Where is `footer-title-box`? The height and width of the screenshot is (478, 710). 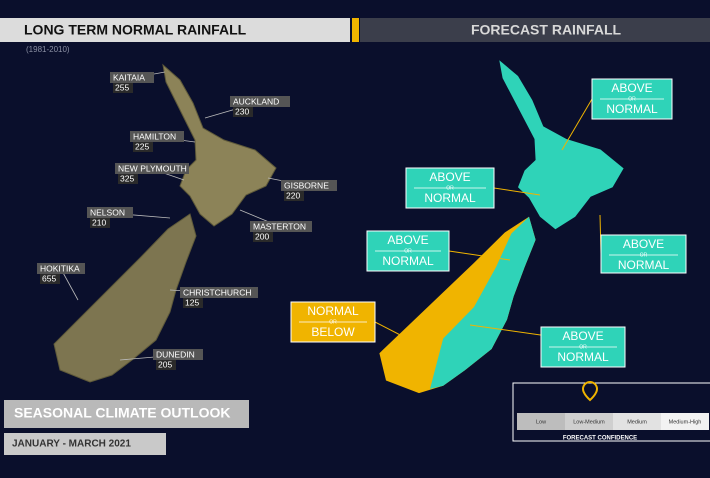
footer-title-box is located at coordinates (126, 414).